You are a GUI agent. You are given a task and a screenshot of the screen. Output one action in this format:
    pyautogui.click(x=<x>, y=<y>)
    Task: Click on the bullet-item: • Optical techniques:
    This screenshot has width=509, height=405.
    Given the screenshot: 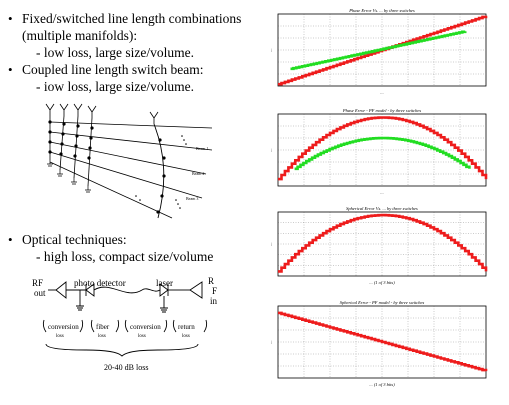 What is the action you would take?
    pyautogui.click(x=143, y=239)
    